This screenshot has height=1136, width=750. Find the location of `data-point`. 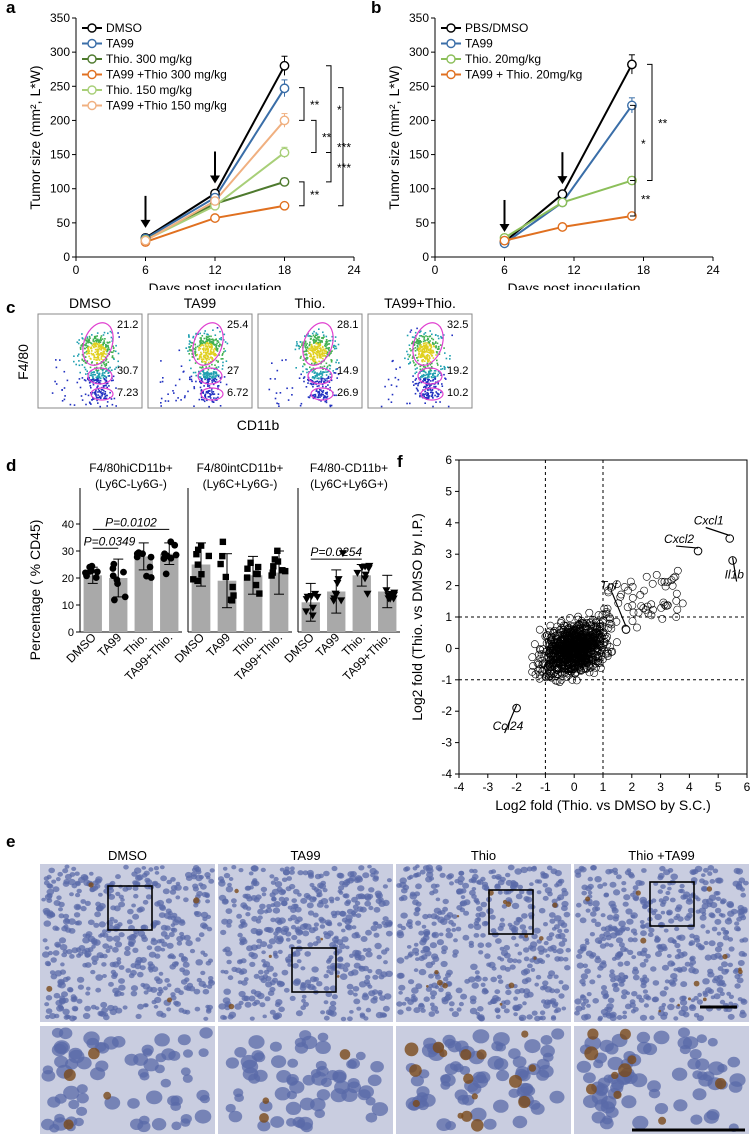

data-point is located at coordinates (284, 181).